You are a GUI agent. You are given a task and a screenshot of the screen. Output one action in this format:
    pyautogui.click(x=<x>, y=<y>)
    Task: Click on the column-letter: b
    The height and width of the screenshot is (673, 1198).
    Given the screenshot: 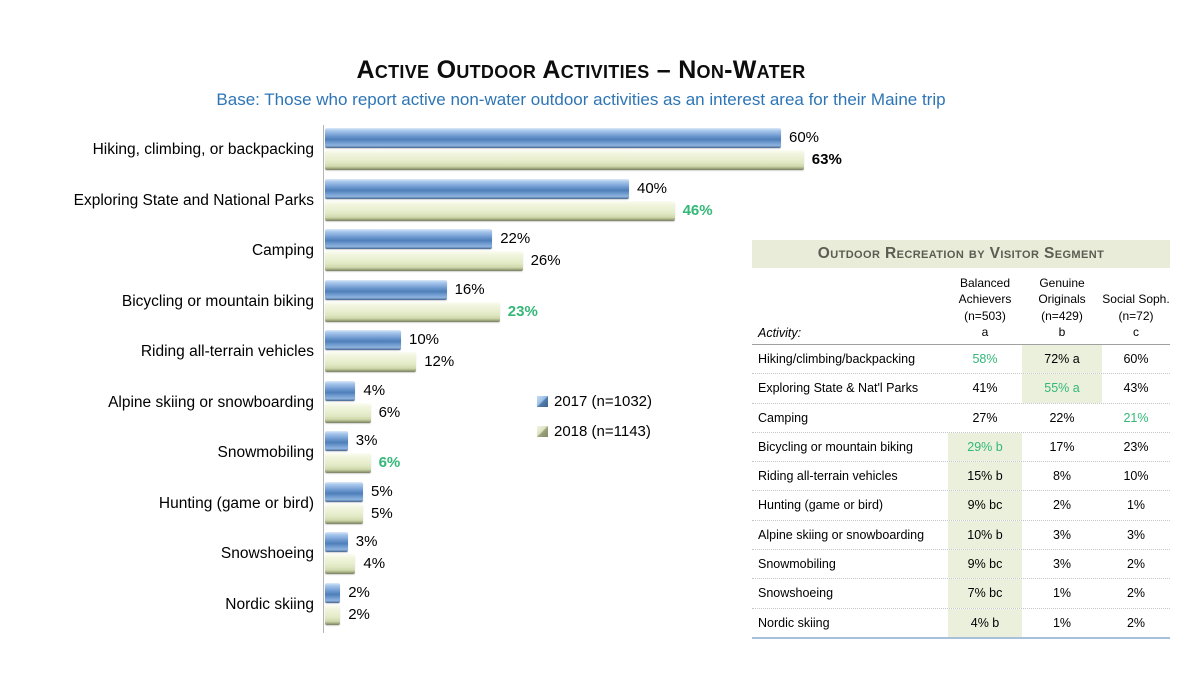 What is the action you would take?
    pyautogui.click(x=1062, y=331)
    